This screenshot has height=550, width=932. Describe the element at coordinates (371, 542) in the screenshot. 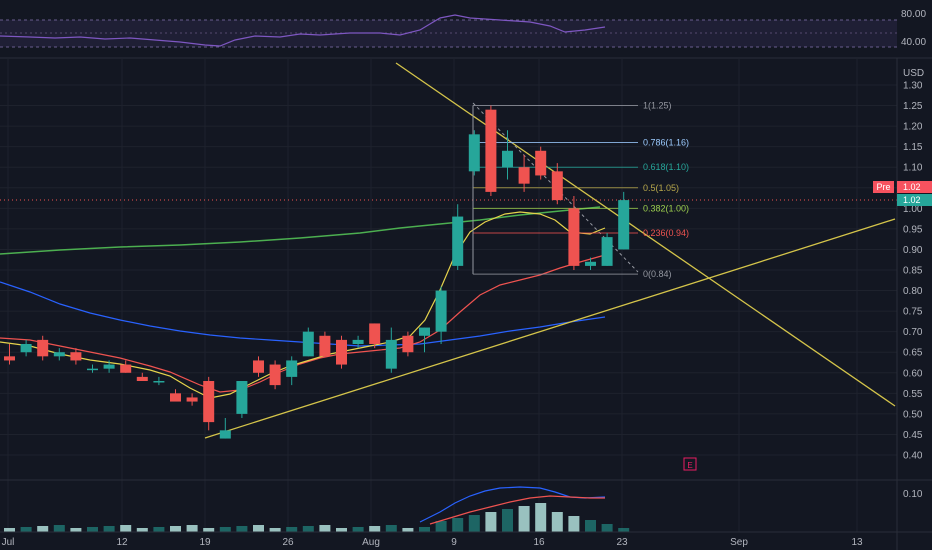

I see `time-tick-label: Aug` at that location.